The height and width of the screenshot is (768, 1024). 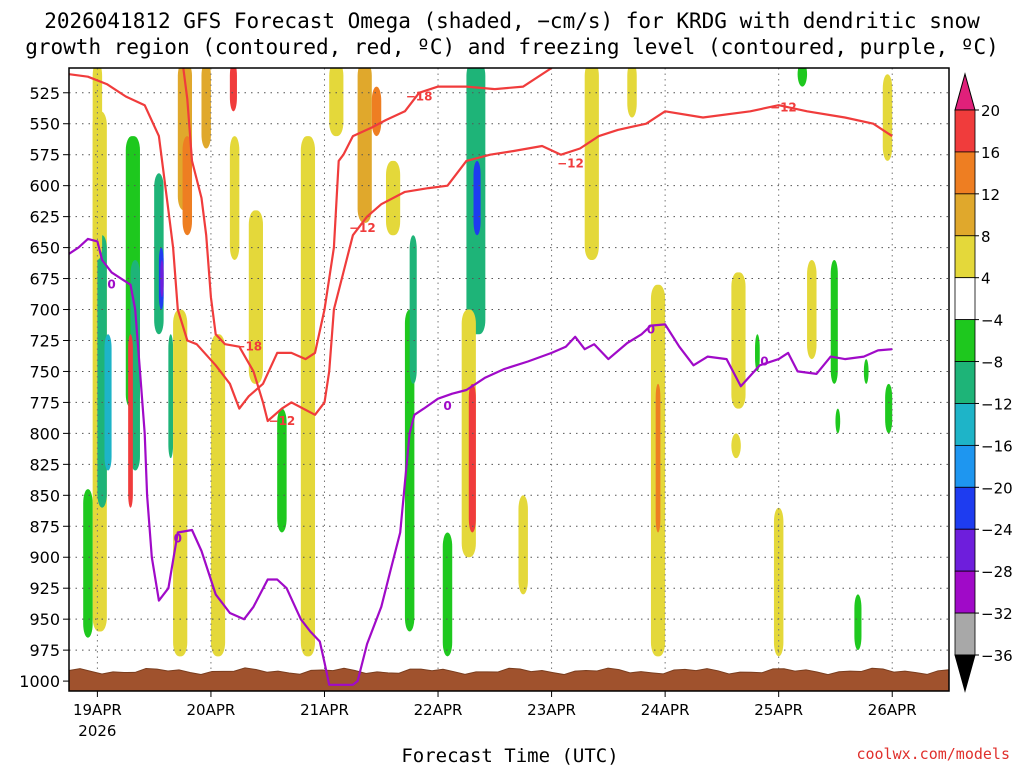 What do you see at coordinates (97, 731) in the screenshot?
I see `x-tick-sublabel: 2026` at bounding box center [97, 731].